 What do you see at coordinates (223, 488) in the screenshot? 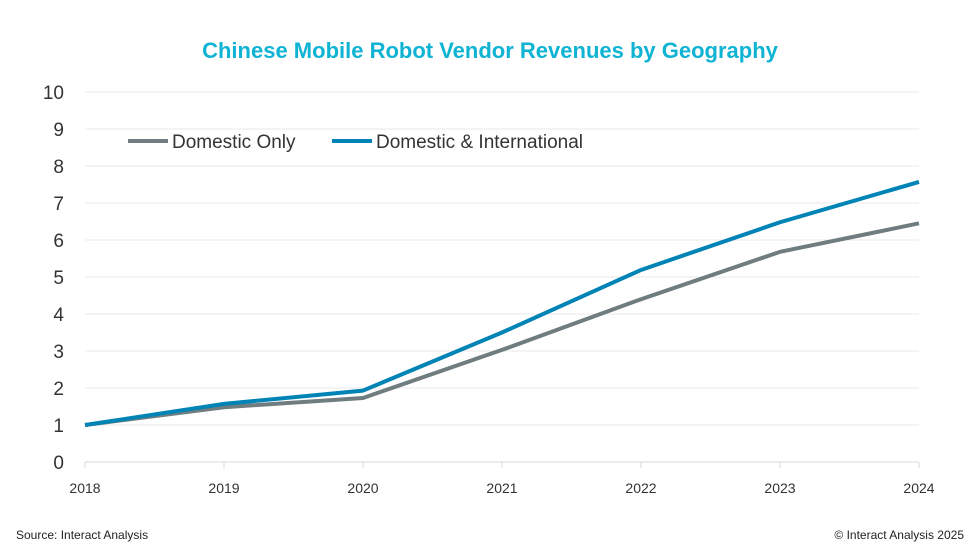
I see `x-tick-label: 2019` at bounding box center [223, 488].